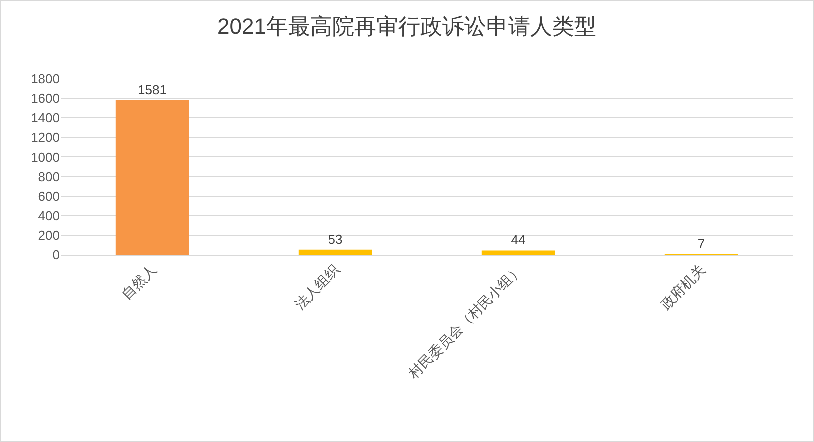  I want to click on y-tick-label: 400, so click(49, 216).